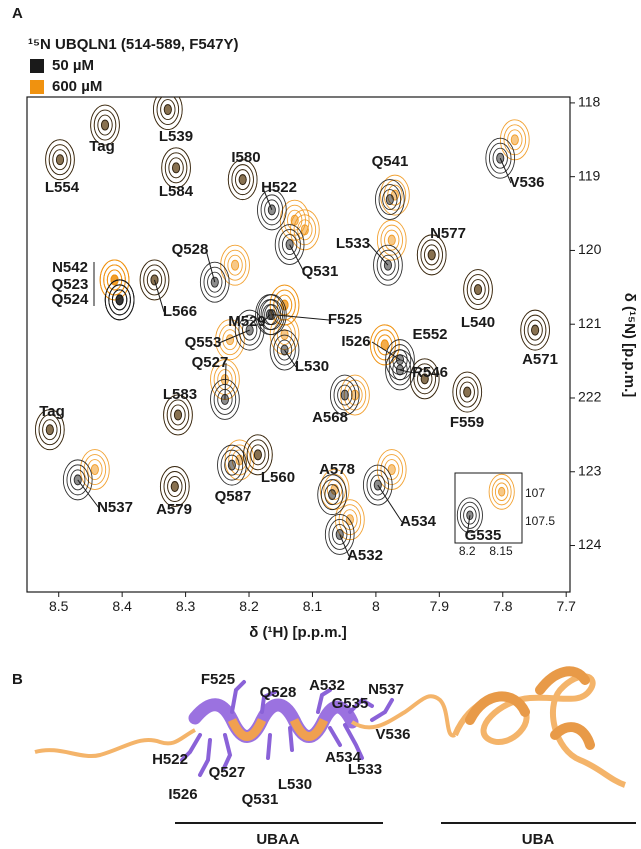  What do you see at coordinates (589, 175) in the screenshot?
I see `y-tick-label: 119` at bounding box center [589, 175].